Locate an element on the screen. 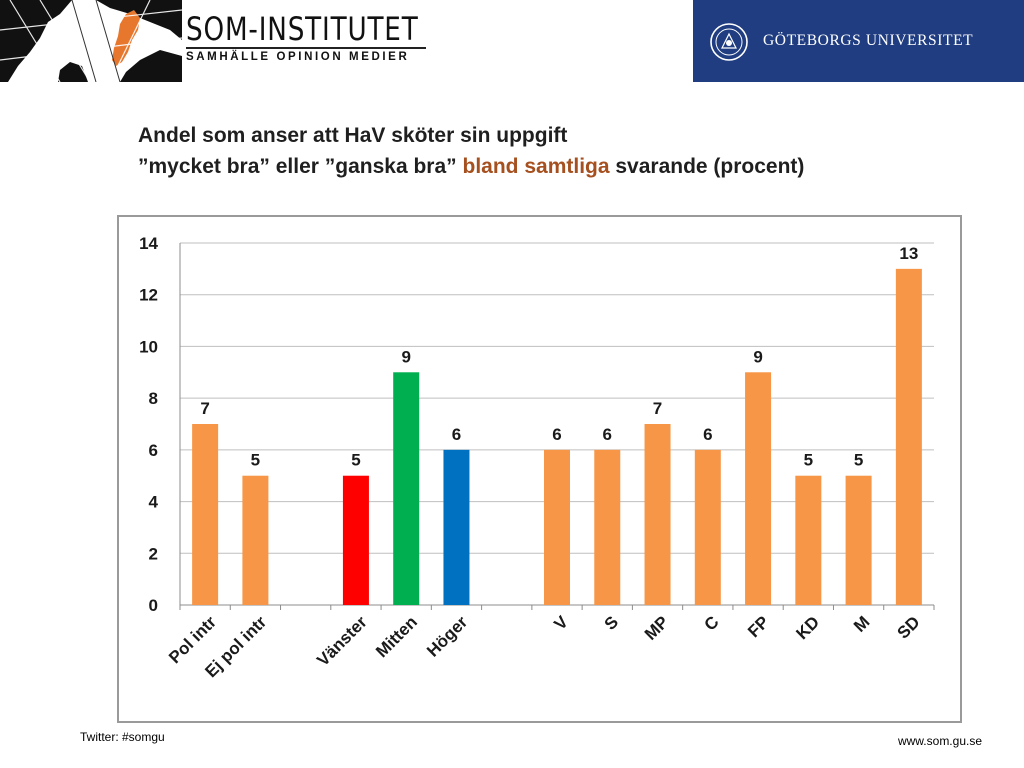 The height and width of the screenshot is (768, 1024). university-banner: GÖTEBORGS UNIVERSITET is located at coordinates (858, 41).